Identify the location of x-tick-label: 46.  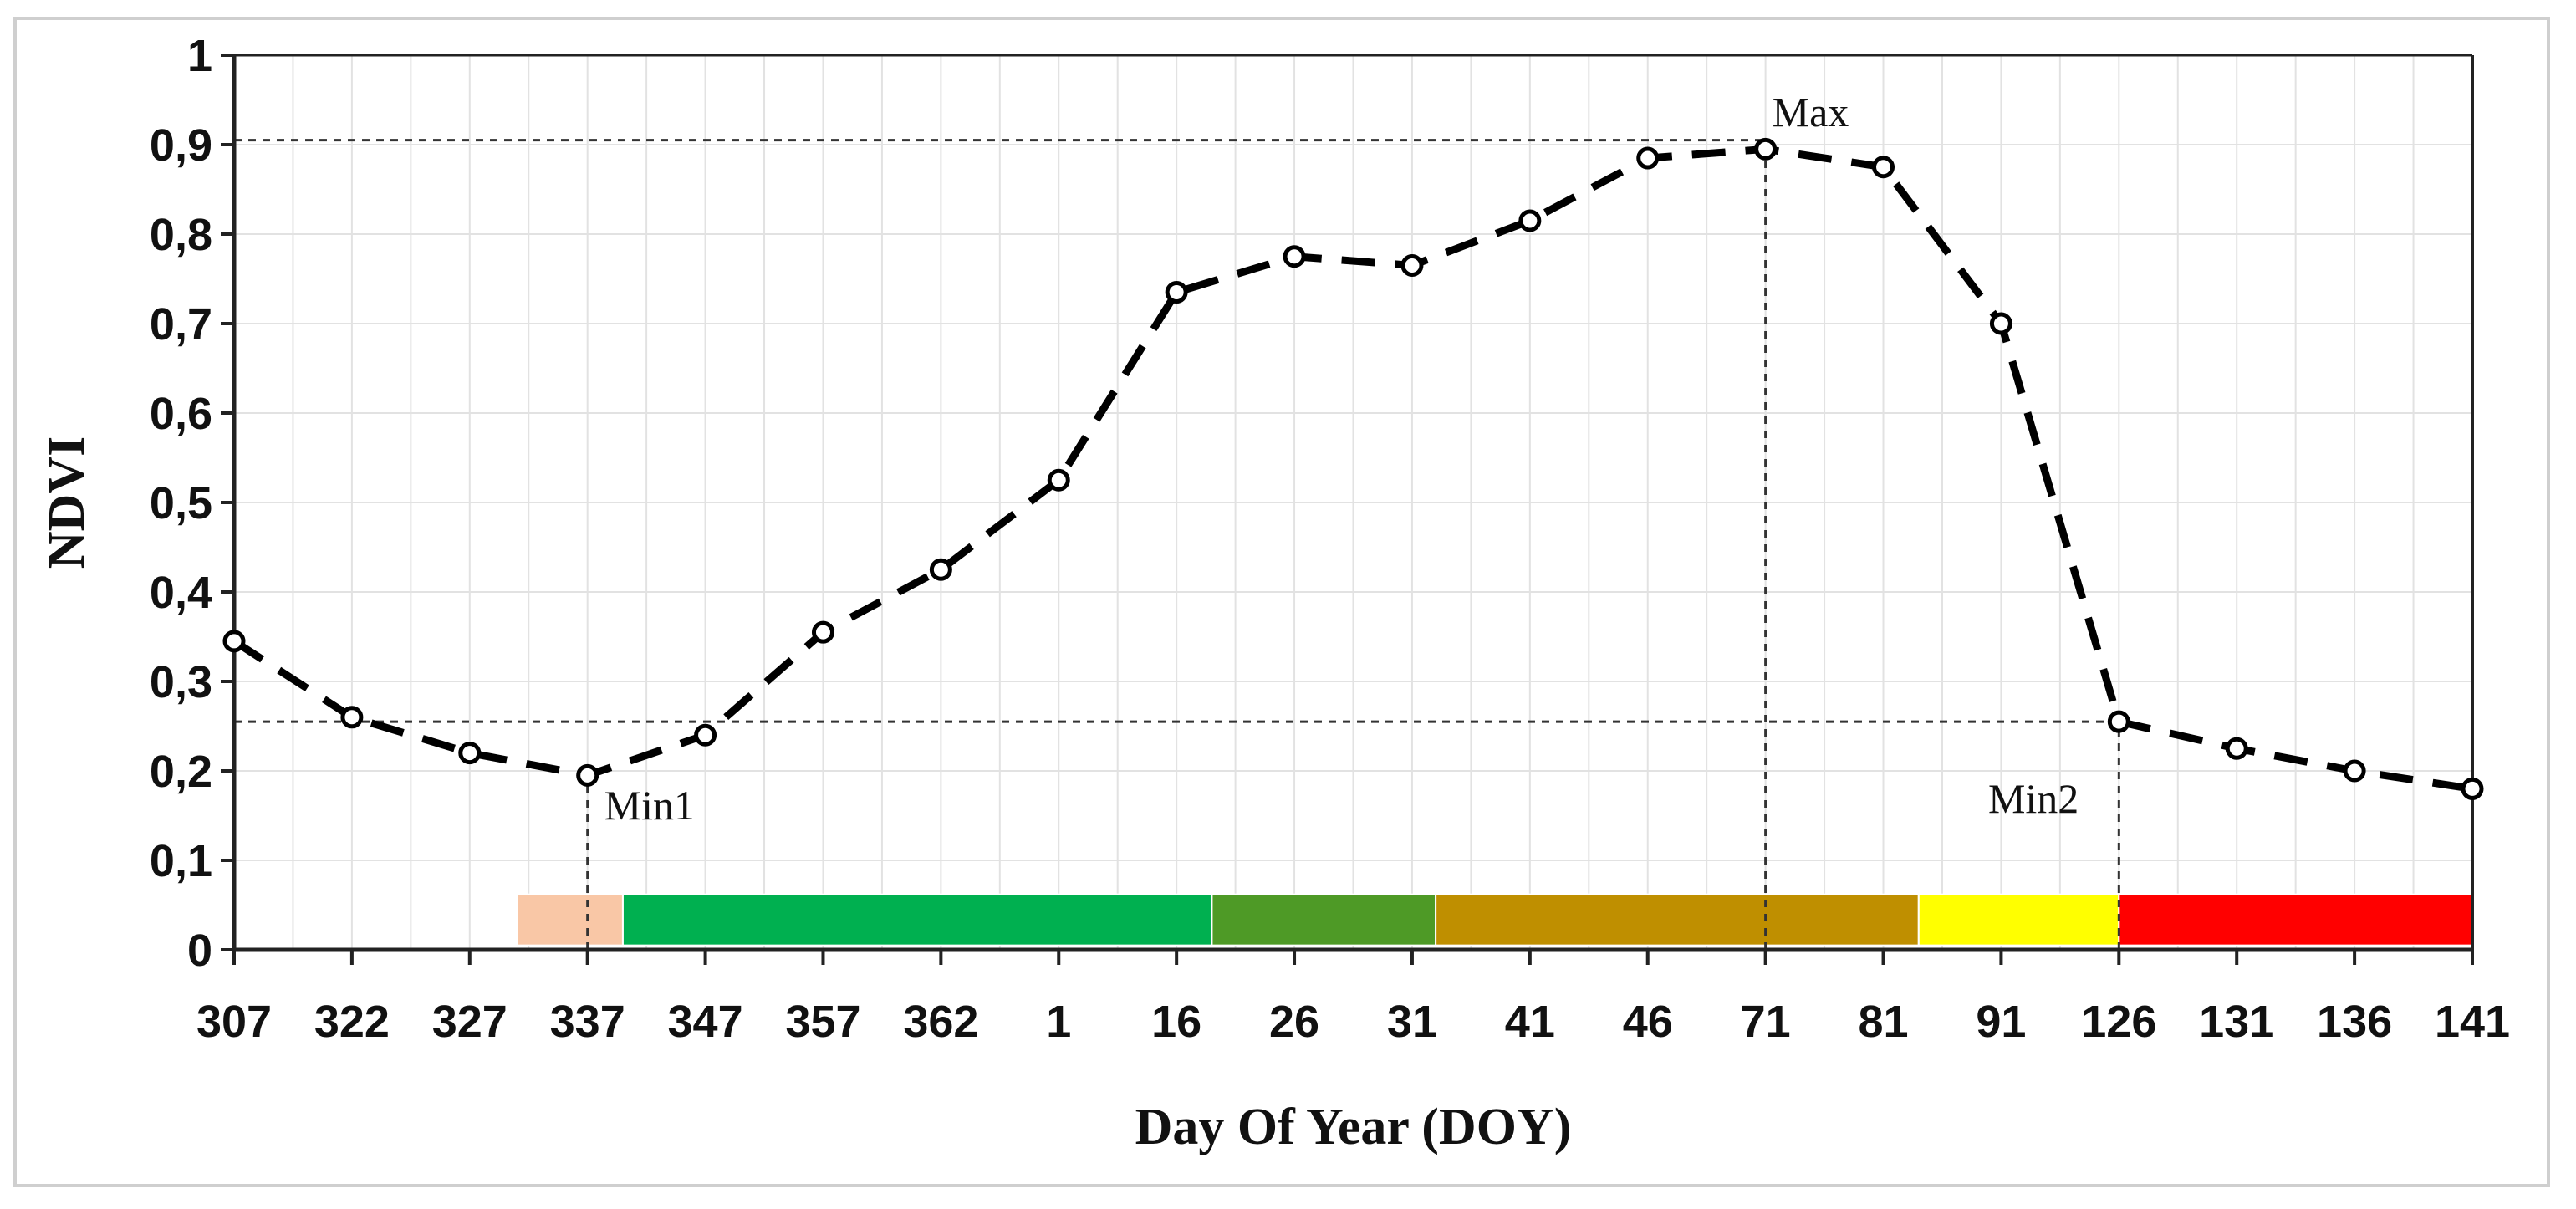
(1648, 1022).